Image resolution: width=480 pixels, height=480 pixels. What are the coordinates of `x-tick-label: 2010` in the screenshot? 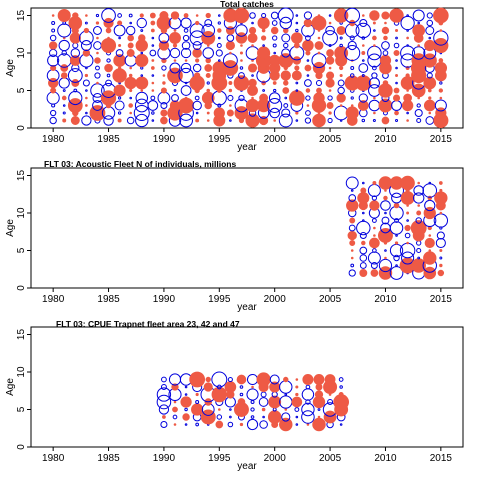 It's located at (385, 299).